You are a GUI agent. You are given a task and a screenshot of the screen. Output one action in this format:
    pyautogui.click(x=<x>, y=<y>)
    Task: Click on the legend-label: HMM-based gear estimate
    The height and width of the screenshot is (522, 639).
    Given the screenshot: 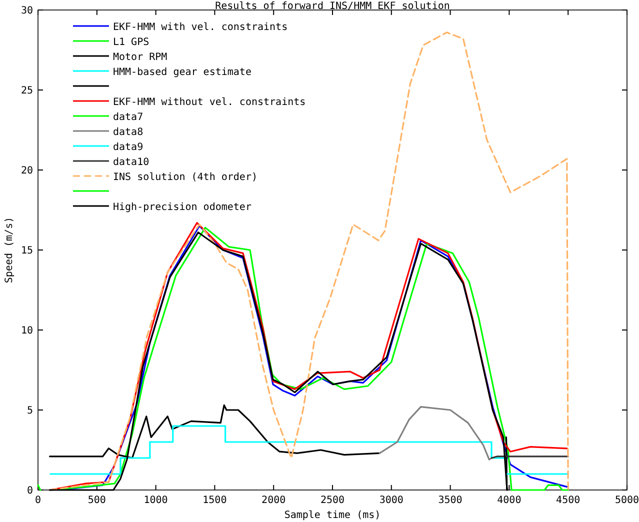 What is the action you would take?
    pyautogui.click(x=182, y=72)
    